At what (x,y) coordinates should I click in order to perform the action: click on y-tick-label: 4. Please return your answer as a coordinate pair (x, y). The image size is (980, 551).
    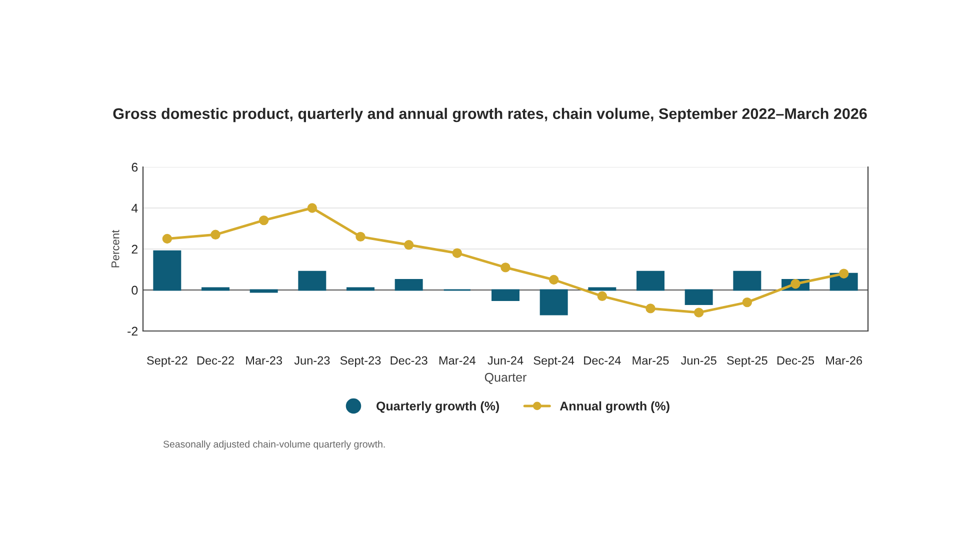
    Looking at the image, I should click on (134, 208).